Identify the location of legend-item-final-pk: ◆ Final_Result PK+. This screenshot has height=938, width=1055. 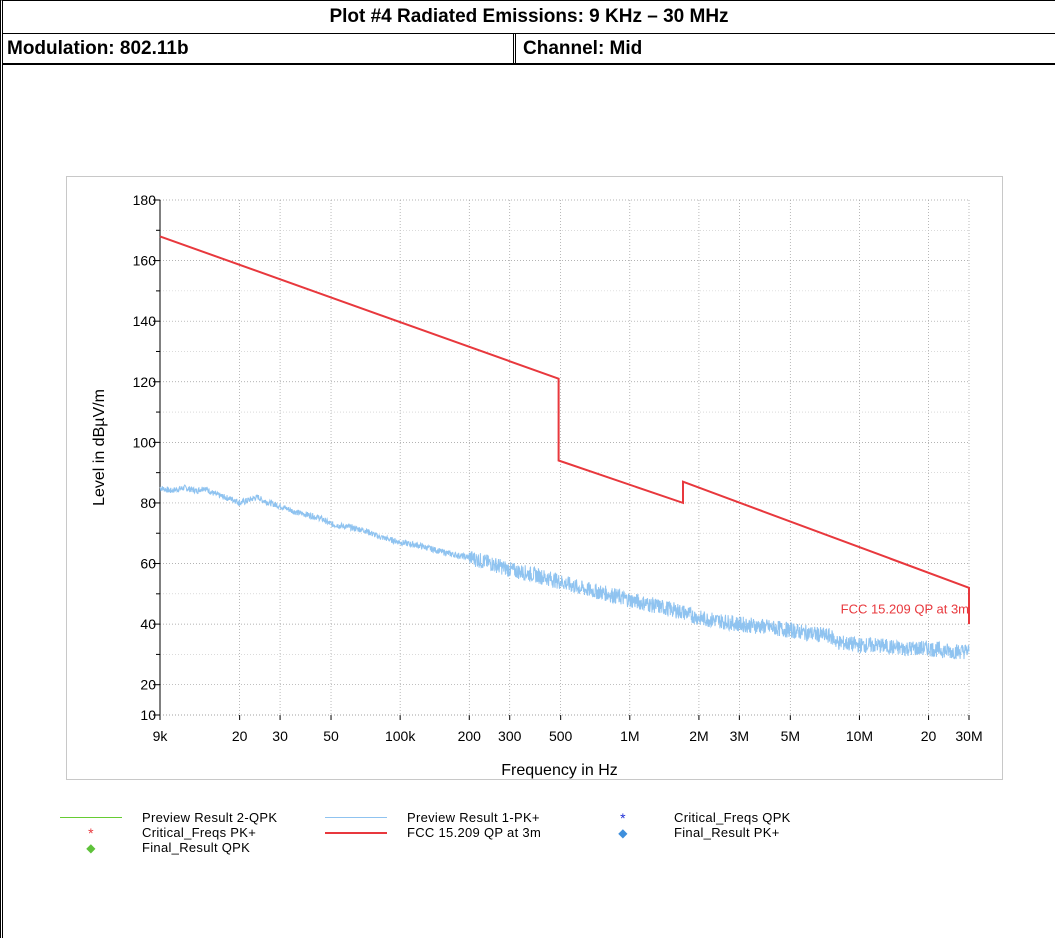
(686, 832).